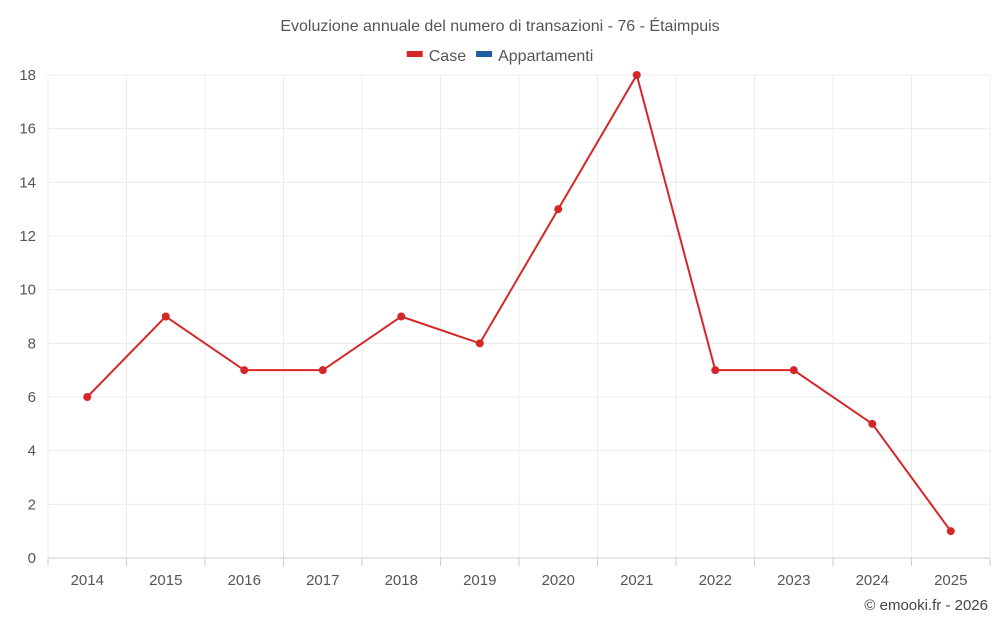 The height and width of the screenshot is (625, 1000). What do you see at coordinates (447, 56) in the screenshot?
I see `legend-label: Case` at bounding box center [447, 56].